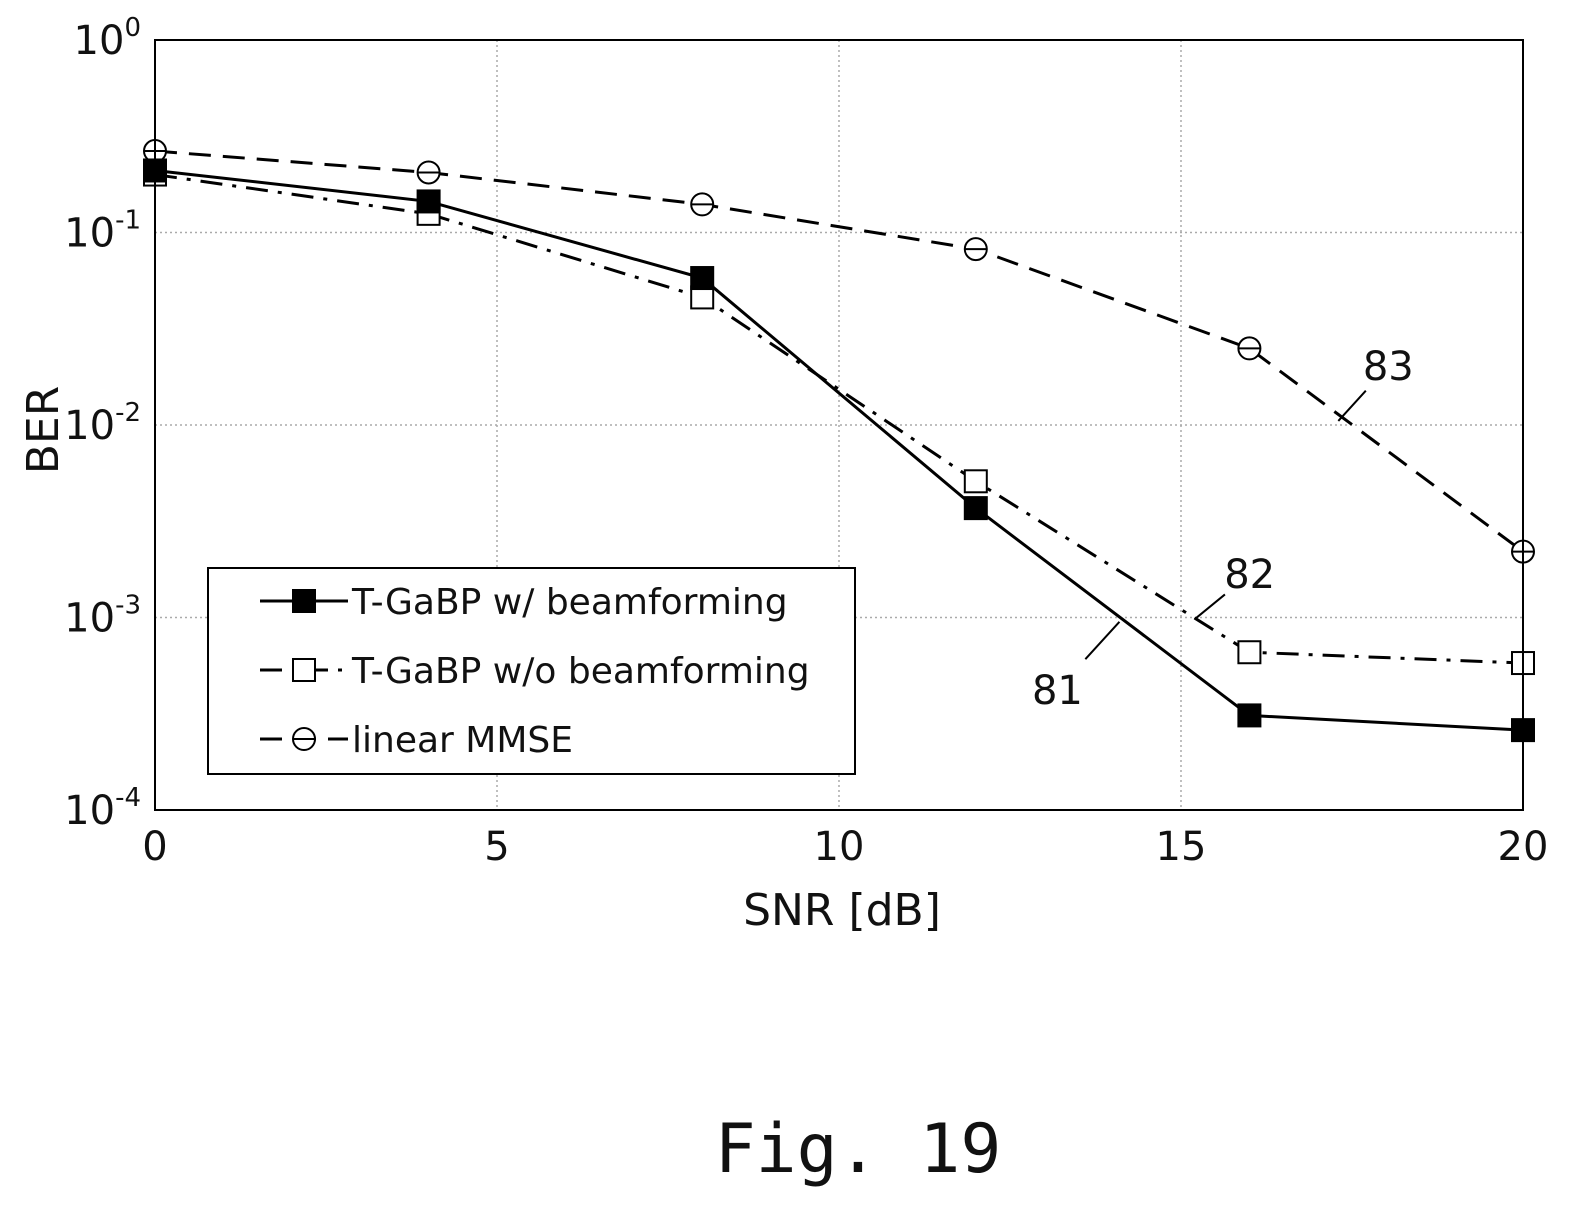  Describe the element at coordinates (462, 740) in the screenshot. I see `legend-label: linear MMSE` at that location.